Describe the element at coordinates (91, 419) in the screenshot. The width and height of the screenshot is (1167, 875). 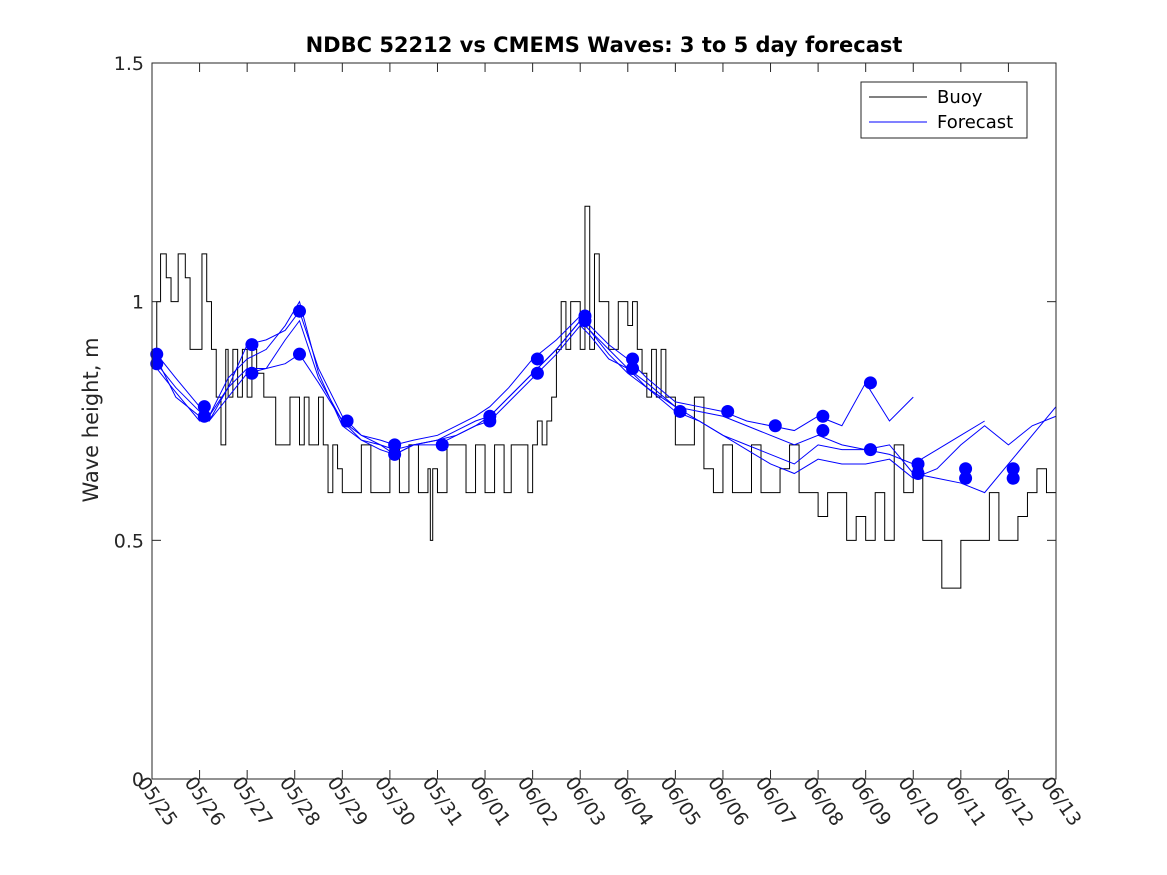
I see `y-axis-label: Wave height, m` at that location.